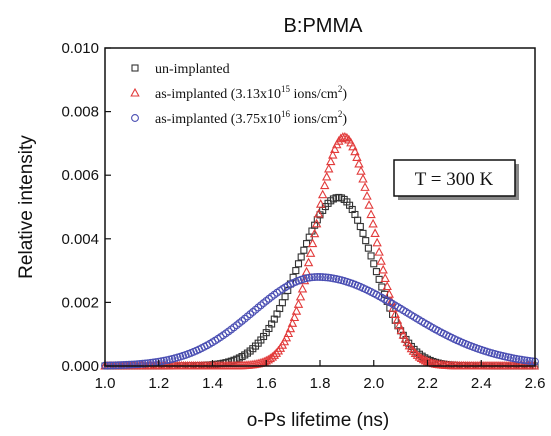  I want to click on x-tick-label: 1.0, so click(105, 383).